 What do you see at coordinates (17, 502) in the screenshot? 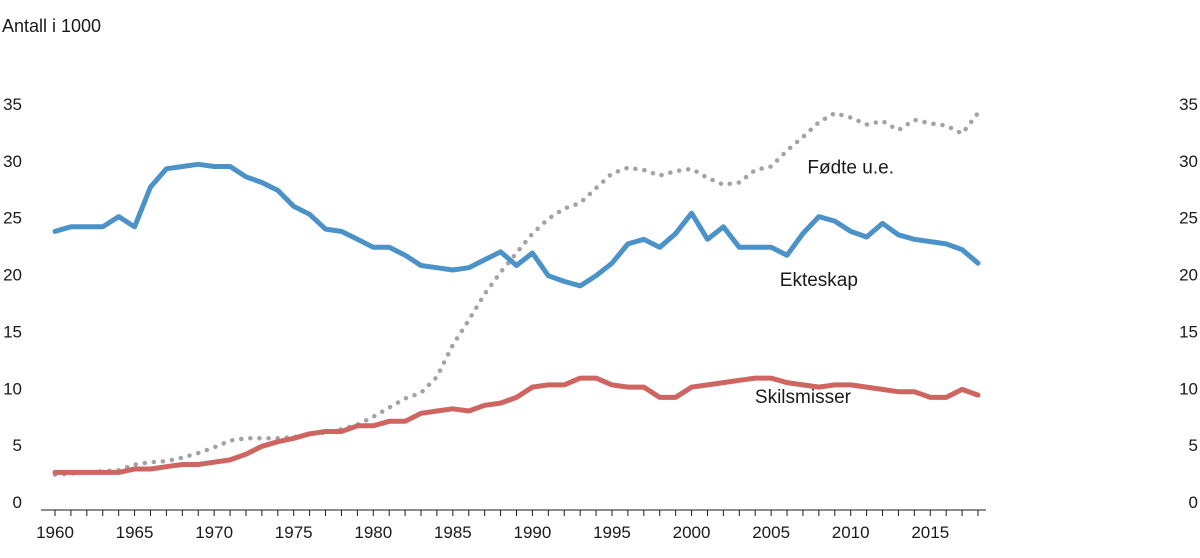
I see `y-tick-label-left: 0` at bounding box center [17, 502].